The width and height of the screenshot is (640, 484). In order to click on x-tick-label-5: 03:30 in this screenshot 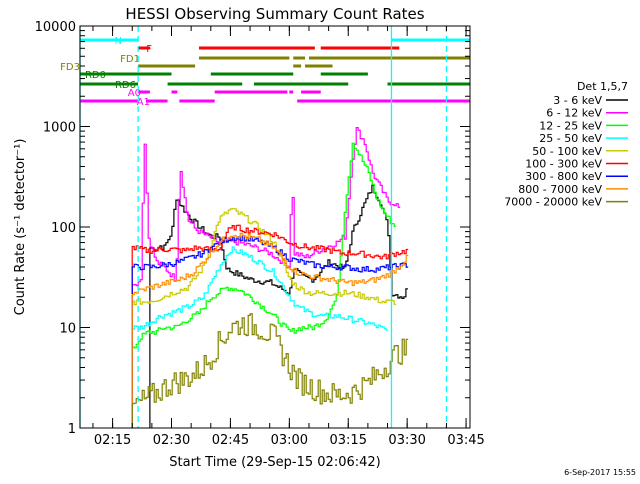, I will do `click(406, 440)`.